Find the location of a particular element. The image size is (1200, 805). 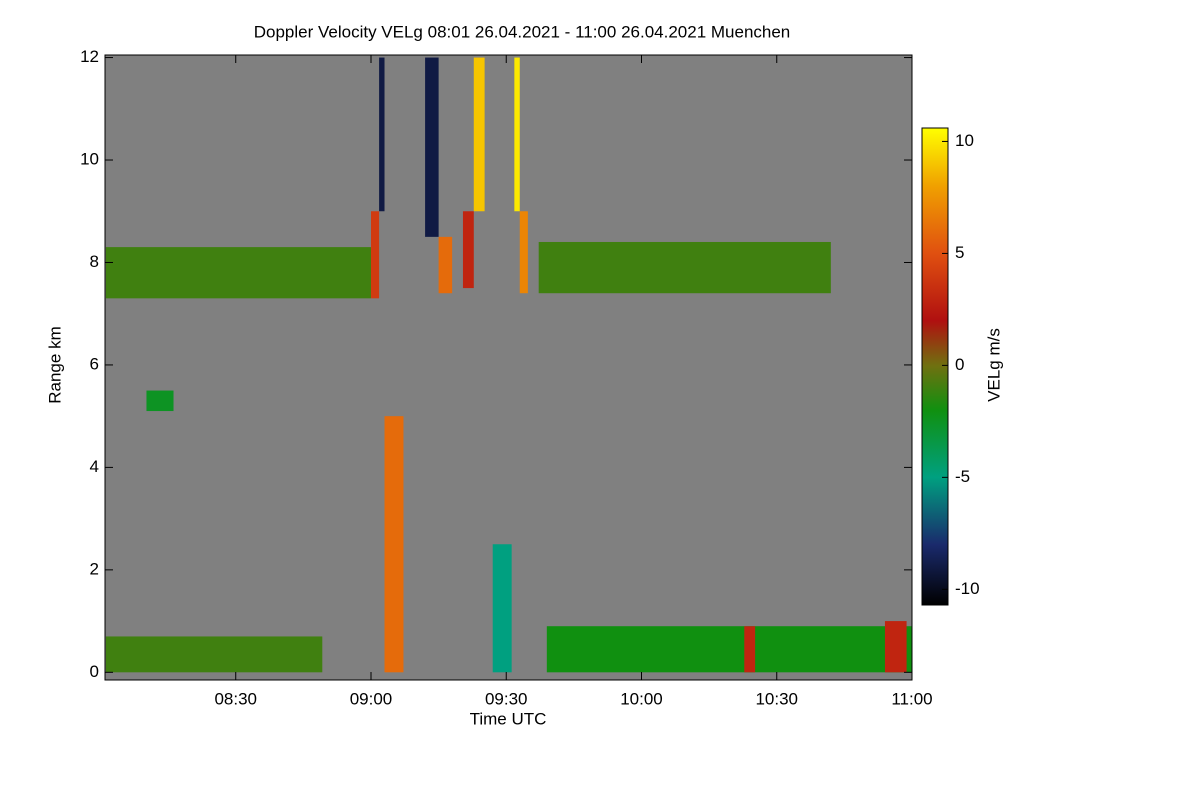

x-tick-label: 10:30 is located at coordinates (776, 698).